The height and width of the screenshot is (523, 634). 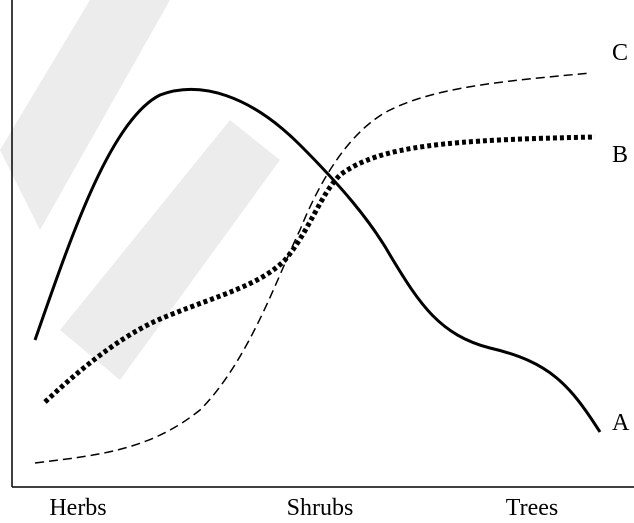 What do you see at coordinates (77, 508) in the screenshot?
I see `x-axis-label: Herbs` at bounding box center [77, 508].